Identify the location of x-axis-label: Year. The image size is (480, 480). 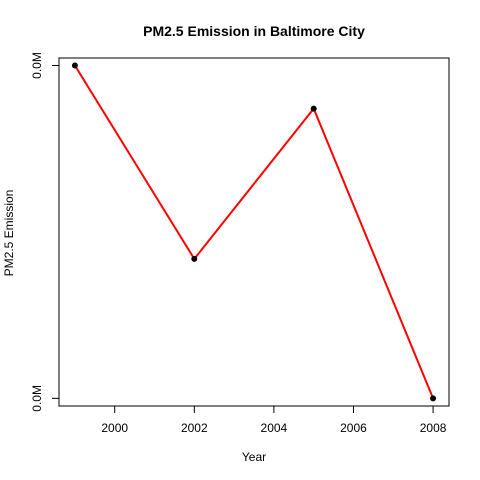
(254, 457).